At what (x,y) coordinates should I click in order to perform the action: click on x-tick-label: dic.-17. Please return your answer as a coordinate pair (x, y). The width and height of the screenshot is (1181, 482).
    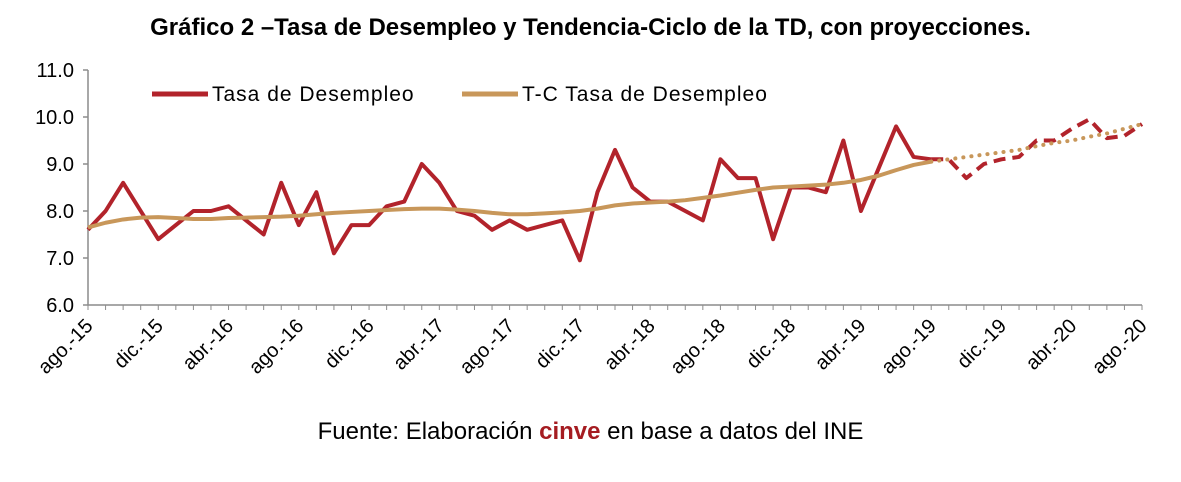
    Looking at the image, I should click on (560, 344).